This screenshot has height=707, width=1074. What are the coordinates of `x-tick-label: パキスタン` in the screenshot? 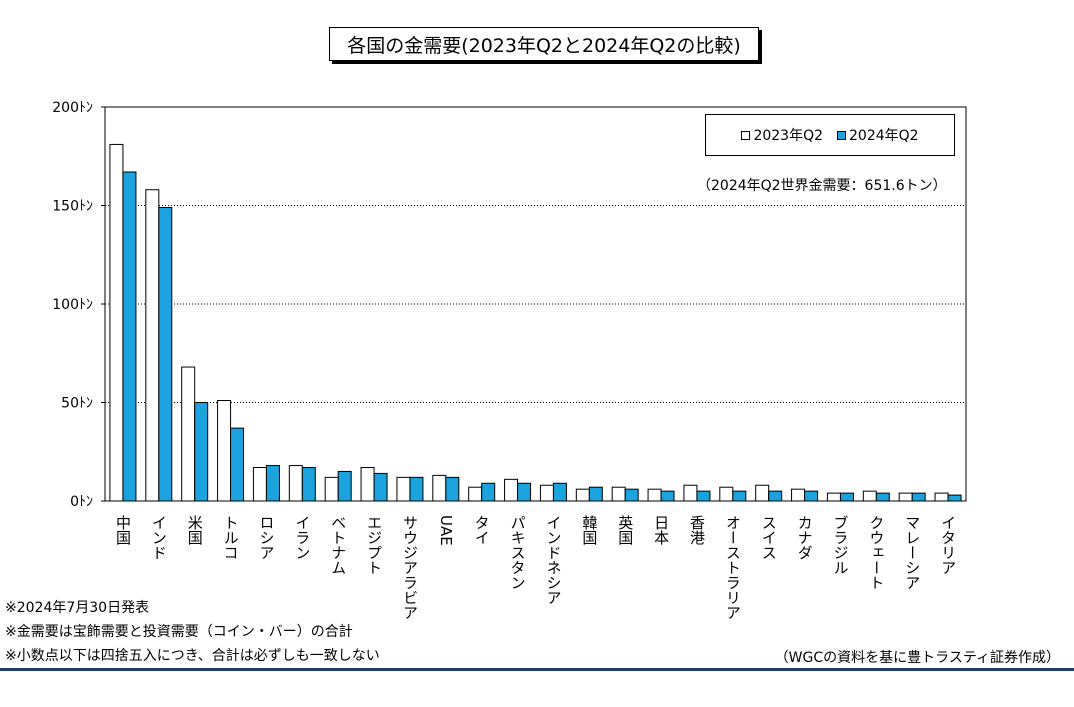 It's located at (518, 552).